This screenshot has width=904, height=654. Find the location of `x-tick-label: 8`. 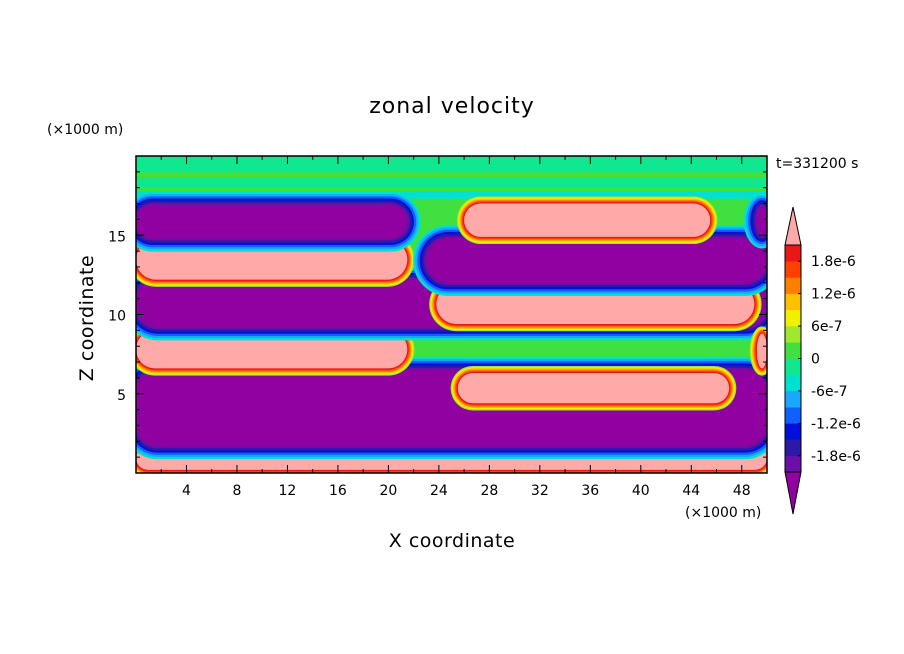

x-tick-label: 8 is located at coordinates (236, 491).